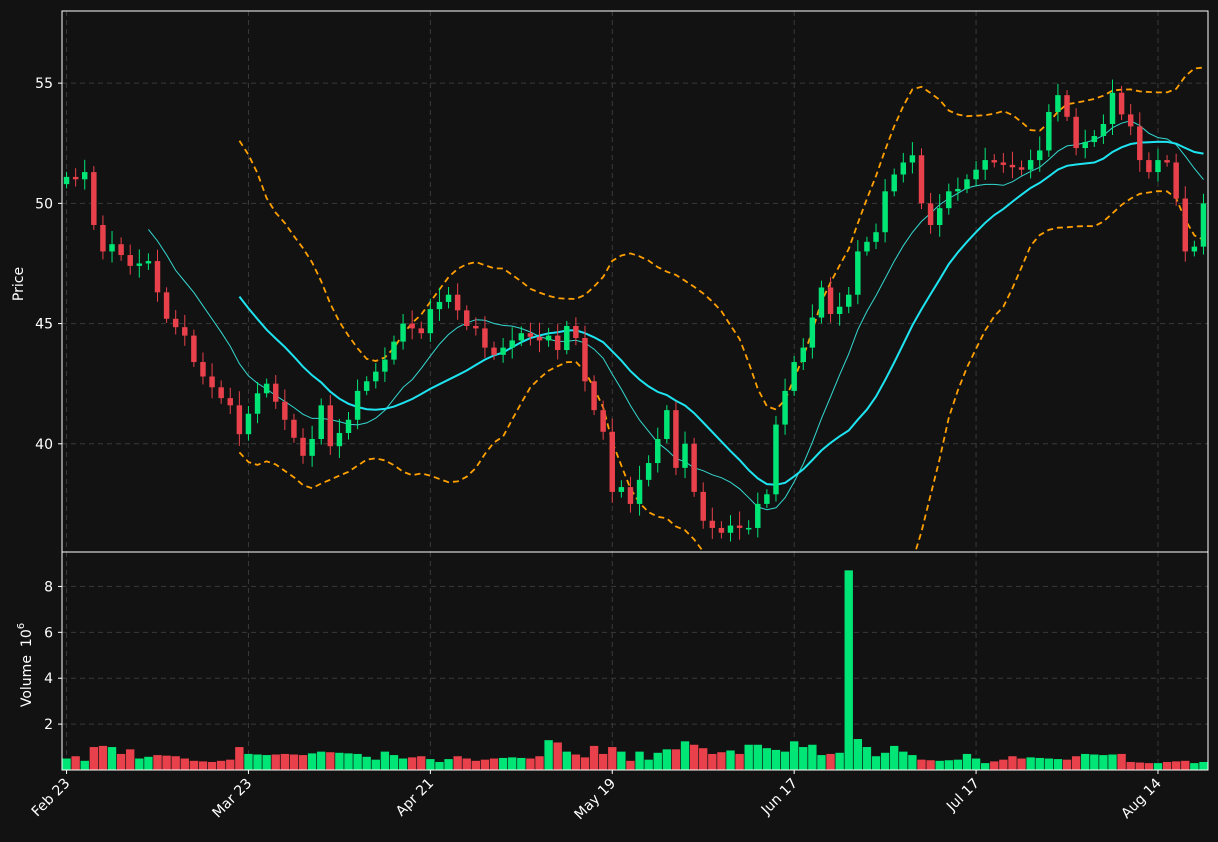  I want to click on volume-axis-title-exponent-base: 10, so click(27, 638).